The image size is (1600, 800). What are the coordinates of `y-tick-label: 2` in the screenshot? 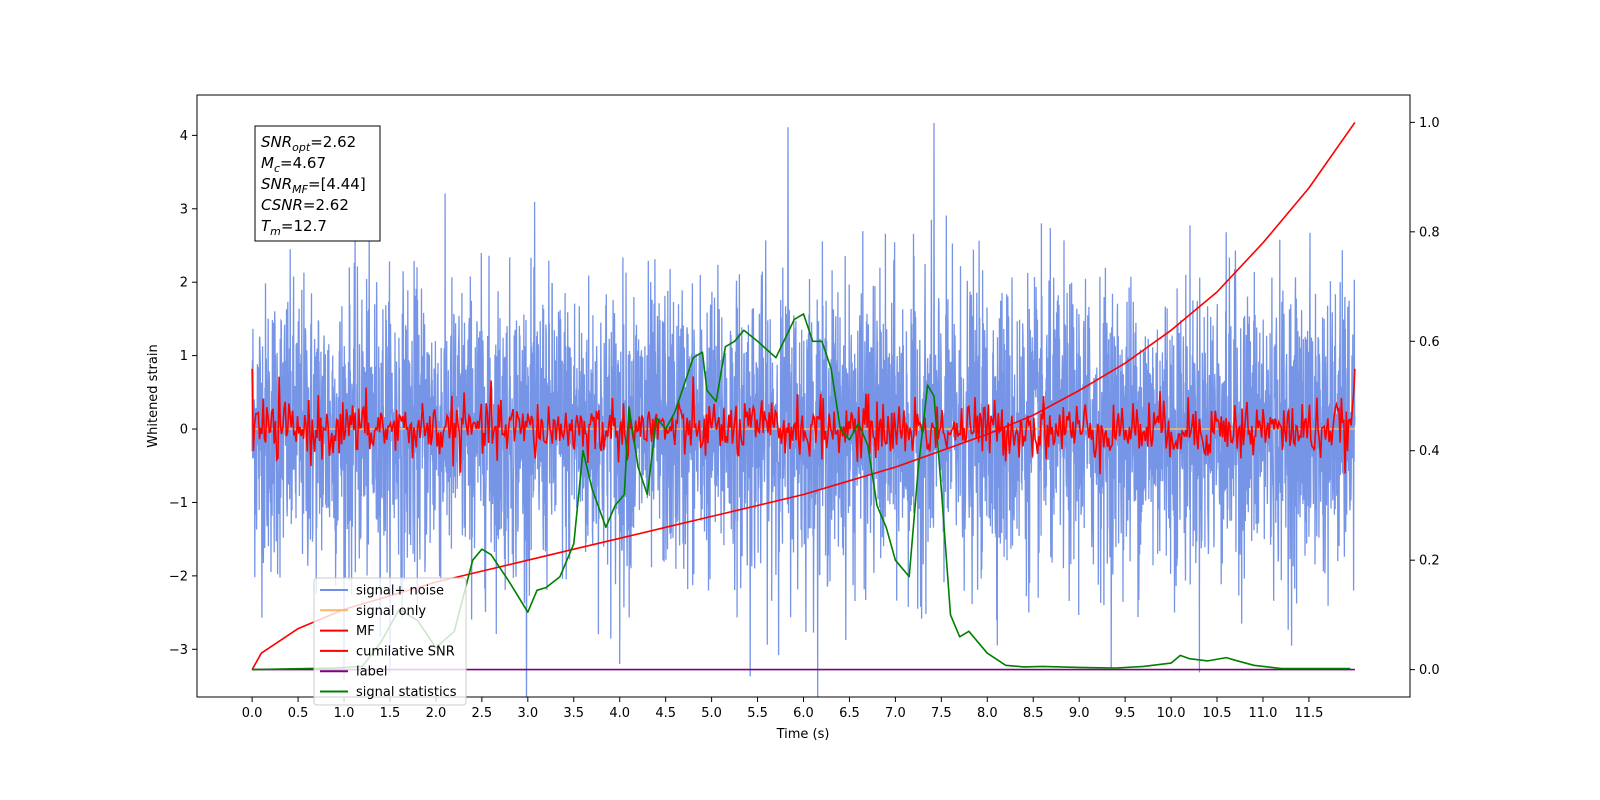 It's located at (184, 283).